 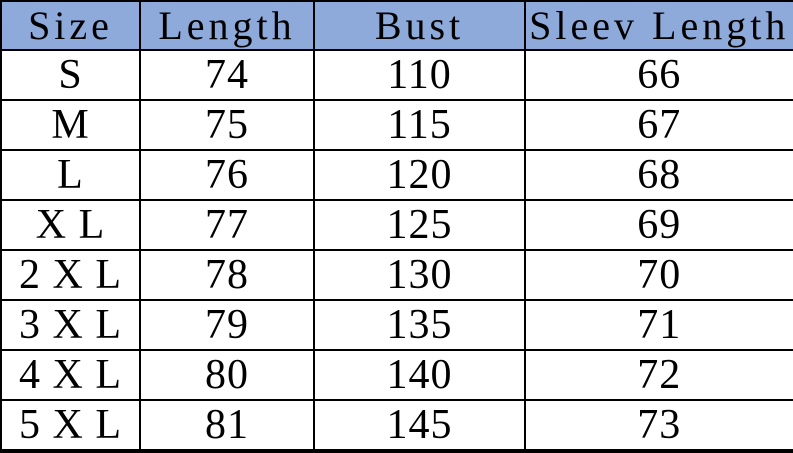 What do you see at coordinates (70, 425) in the screenshot?
I see `size-cell: 5 X L` at bounding box center [70, 425].